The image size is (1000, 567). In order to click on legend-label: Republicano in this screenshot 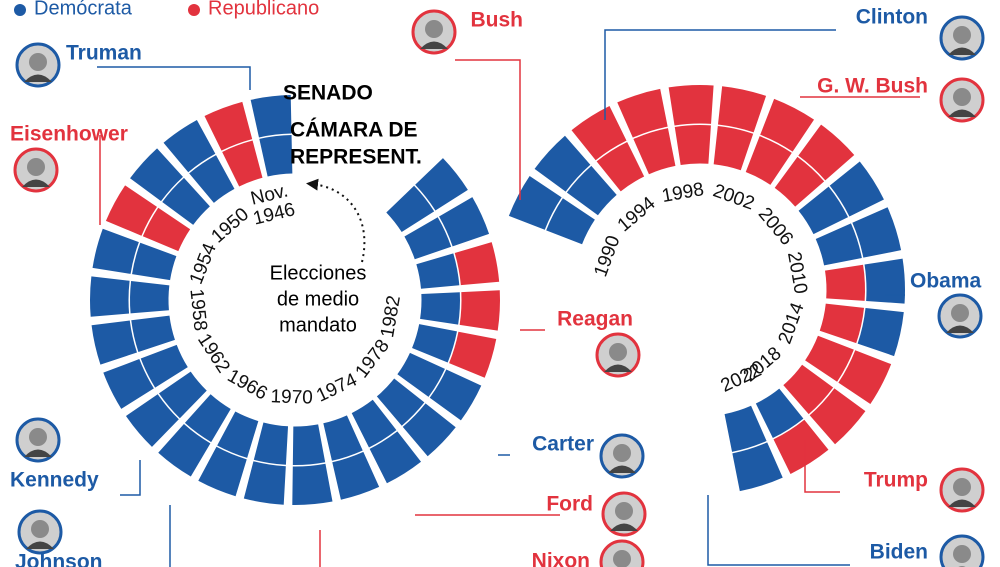, I will do `click(263, 9)`.